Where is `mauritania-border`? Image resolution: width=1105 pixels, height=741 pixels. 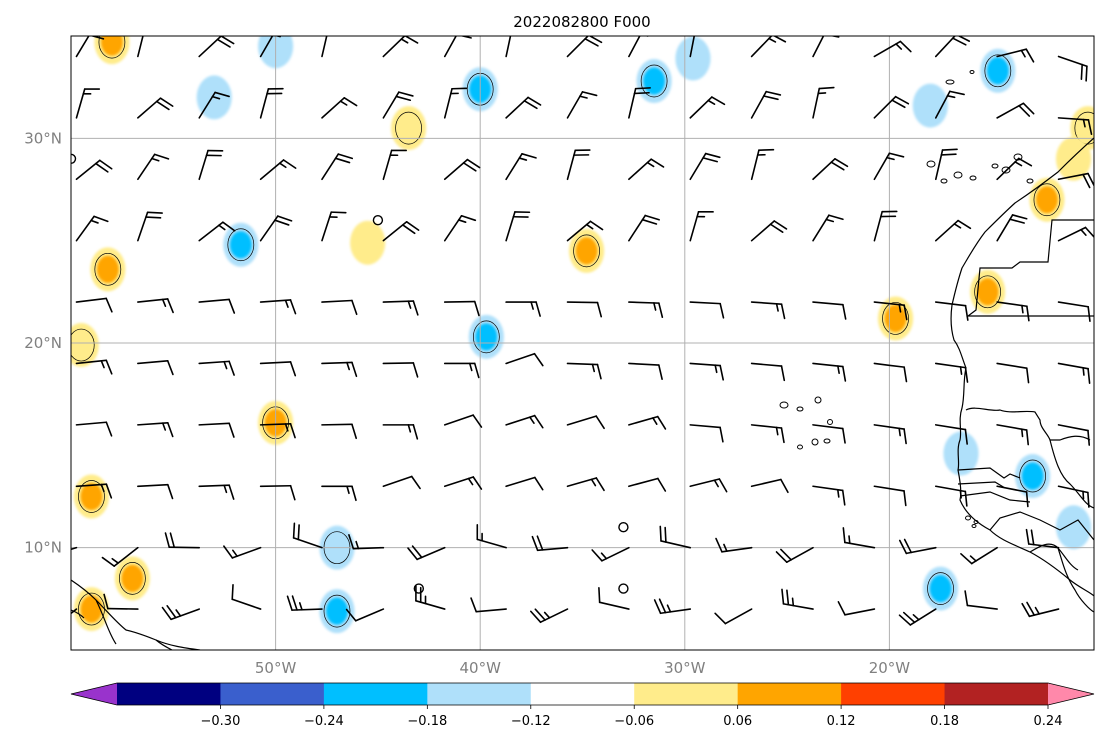
mauritania-border is located at coordinates (1028, 424).